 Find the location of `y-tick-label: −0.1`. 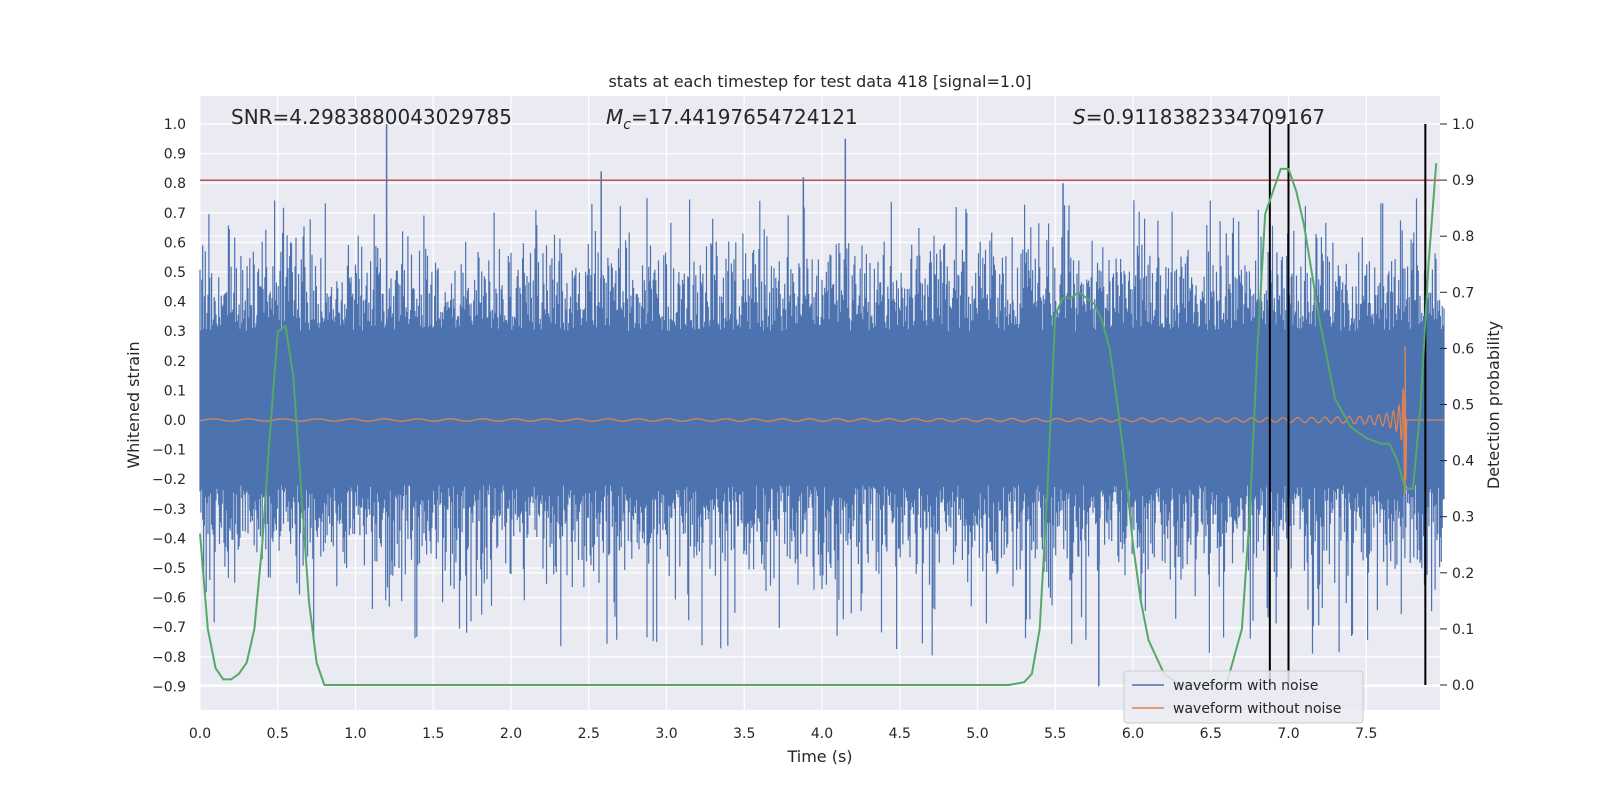

y-tick-label: −0.1 is located at coordinates (169, 451).